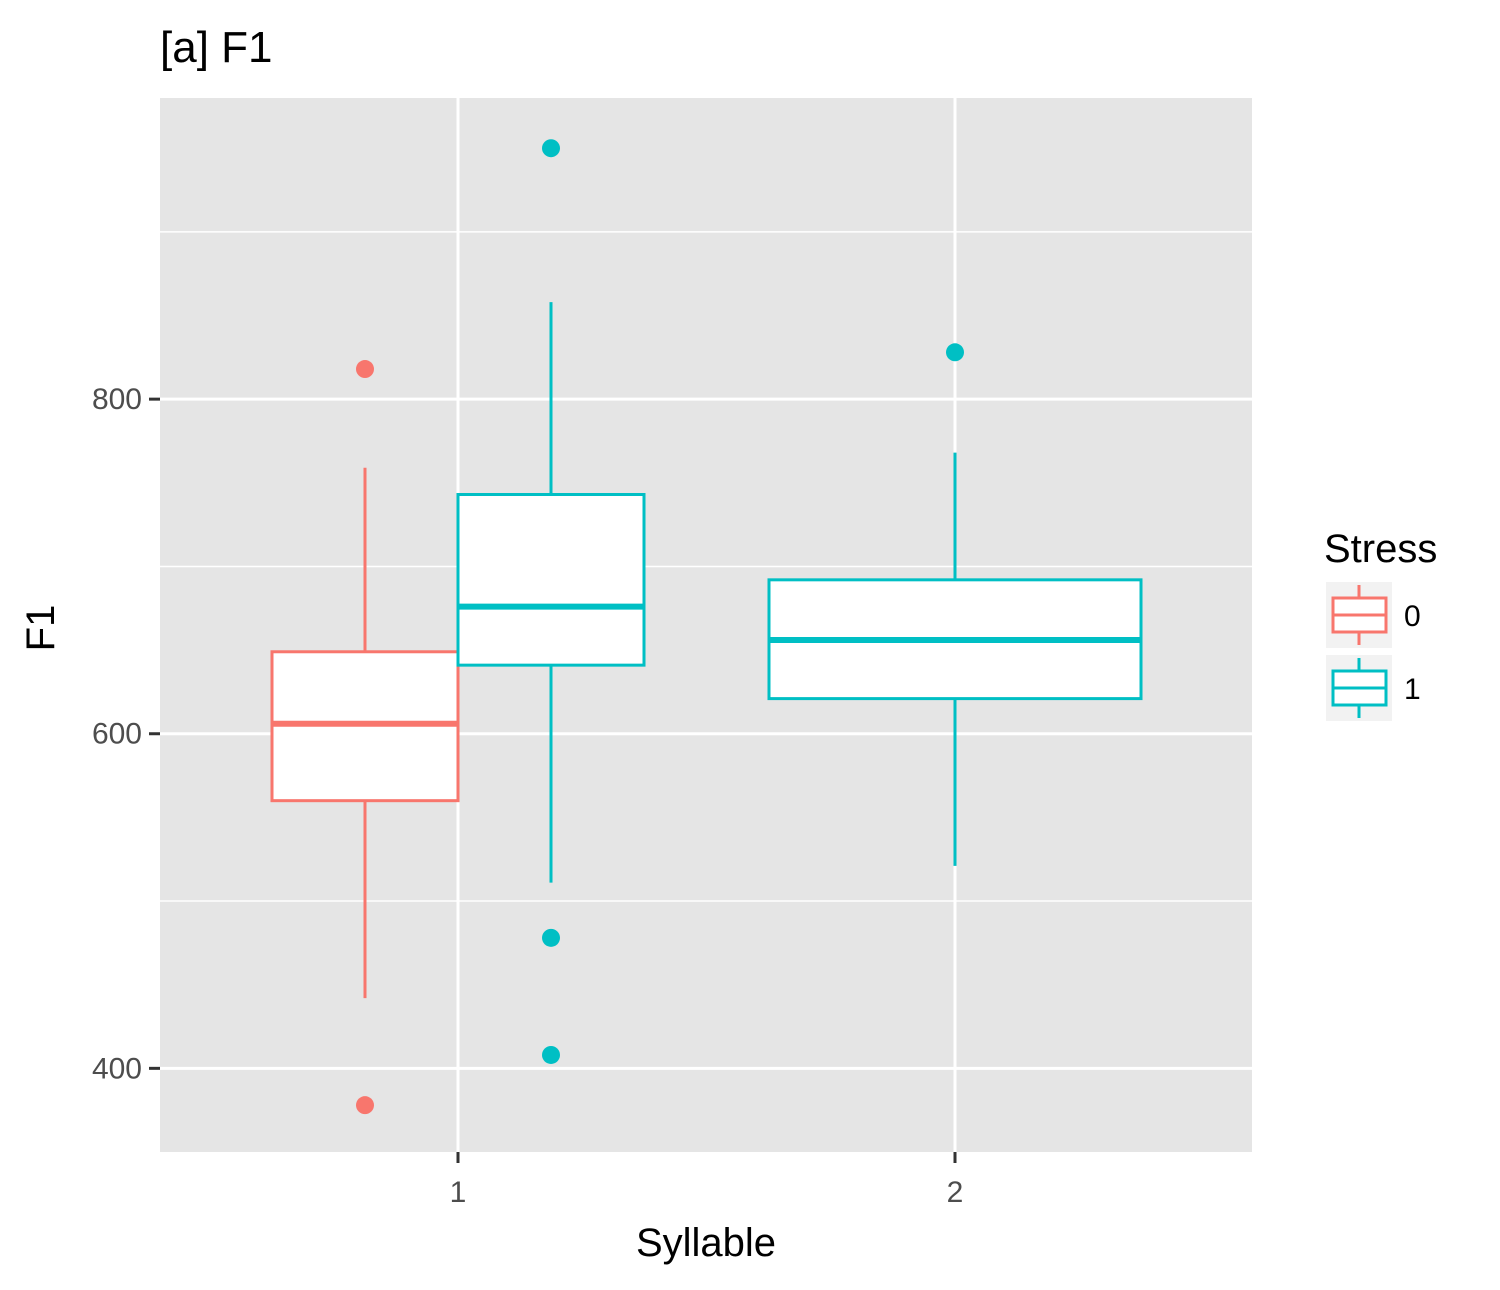 Image resolution: width=1500 pixels, height=1290 pixels. What do you see at coordinates (706, 1243) in the screenshot?
I see `x-axis-title: Syllable` at bounding box center [706, 1243].